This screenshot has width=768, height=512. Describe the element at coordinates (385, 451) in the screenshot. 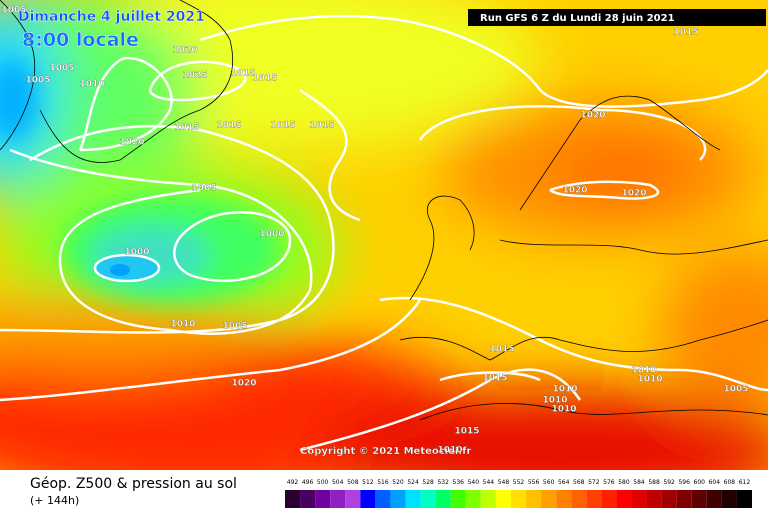

I see `copyright: Copyright © 2021 Meteociel.fr` at that location.